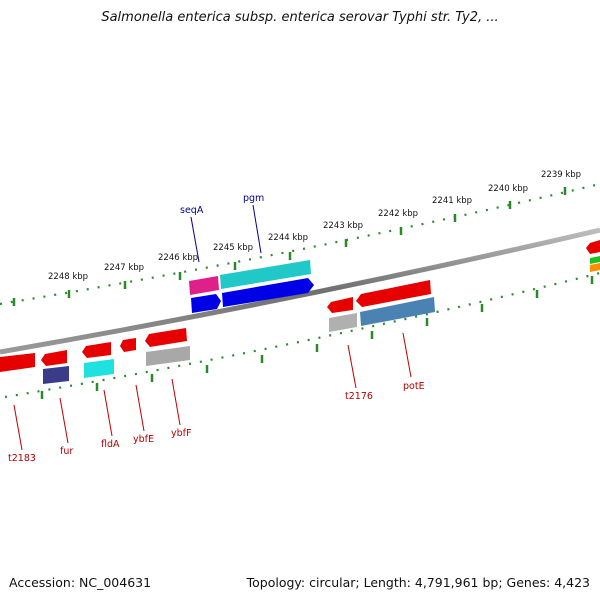 The width and height of the screenshot is (600, 600). What do you see at coordinates (22, 458) in the screenshot?
I see `gene-label-t2183: t2183` at bounding box center [22, 458].